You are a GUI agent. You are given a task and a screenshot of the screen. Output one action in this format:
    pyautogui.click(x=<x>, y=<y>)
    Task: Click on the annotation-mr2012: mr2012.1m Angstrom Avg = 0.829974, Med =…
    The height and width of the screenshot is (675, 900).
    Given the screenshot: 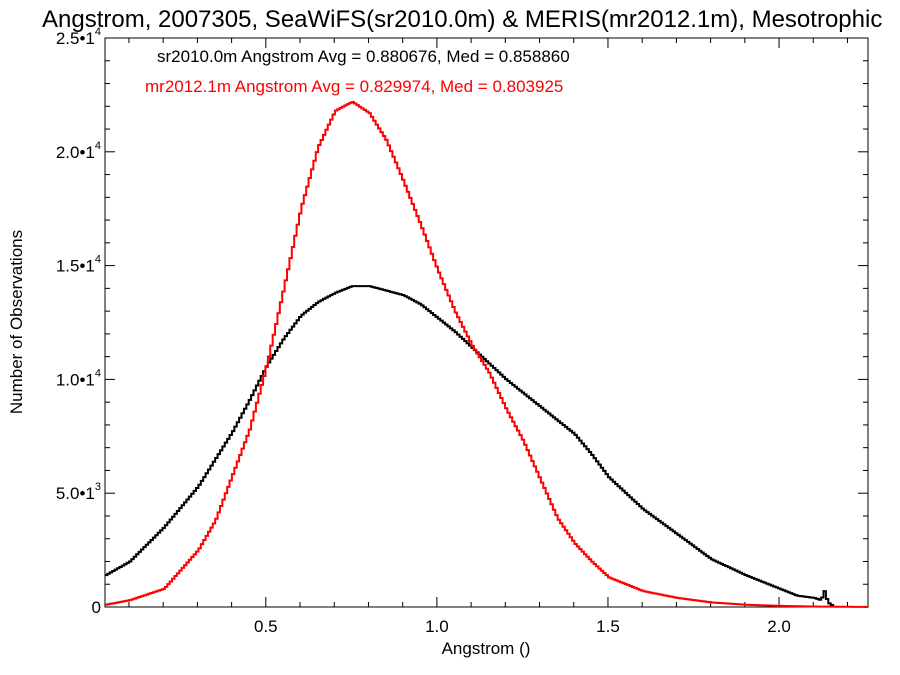 What is the action you would take?
    pyautogui.click(x=354, y=86)
    